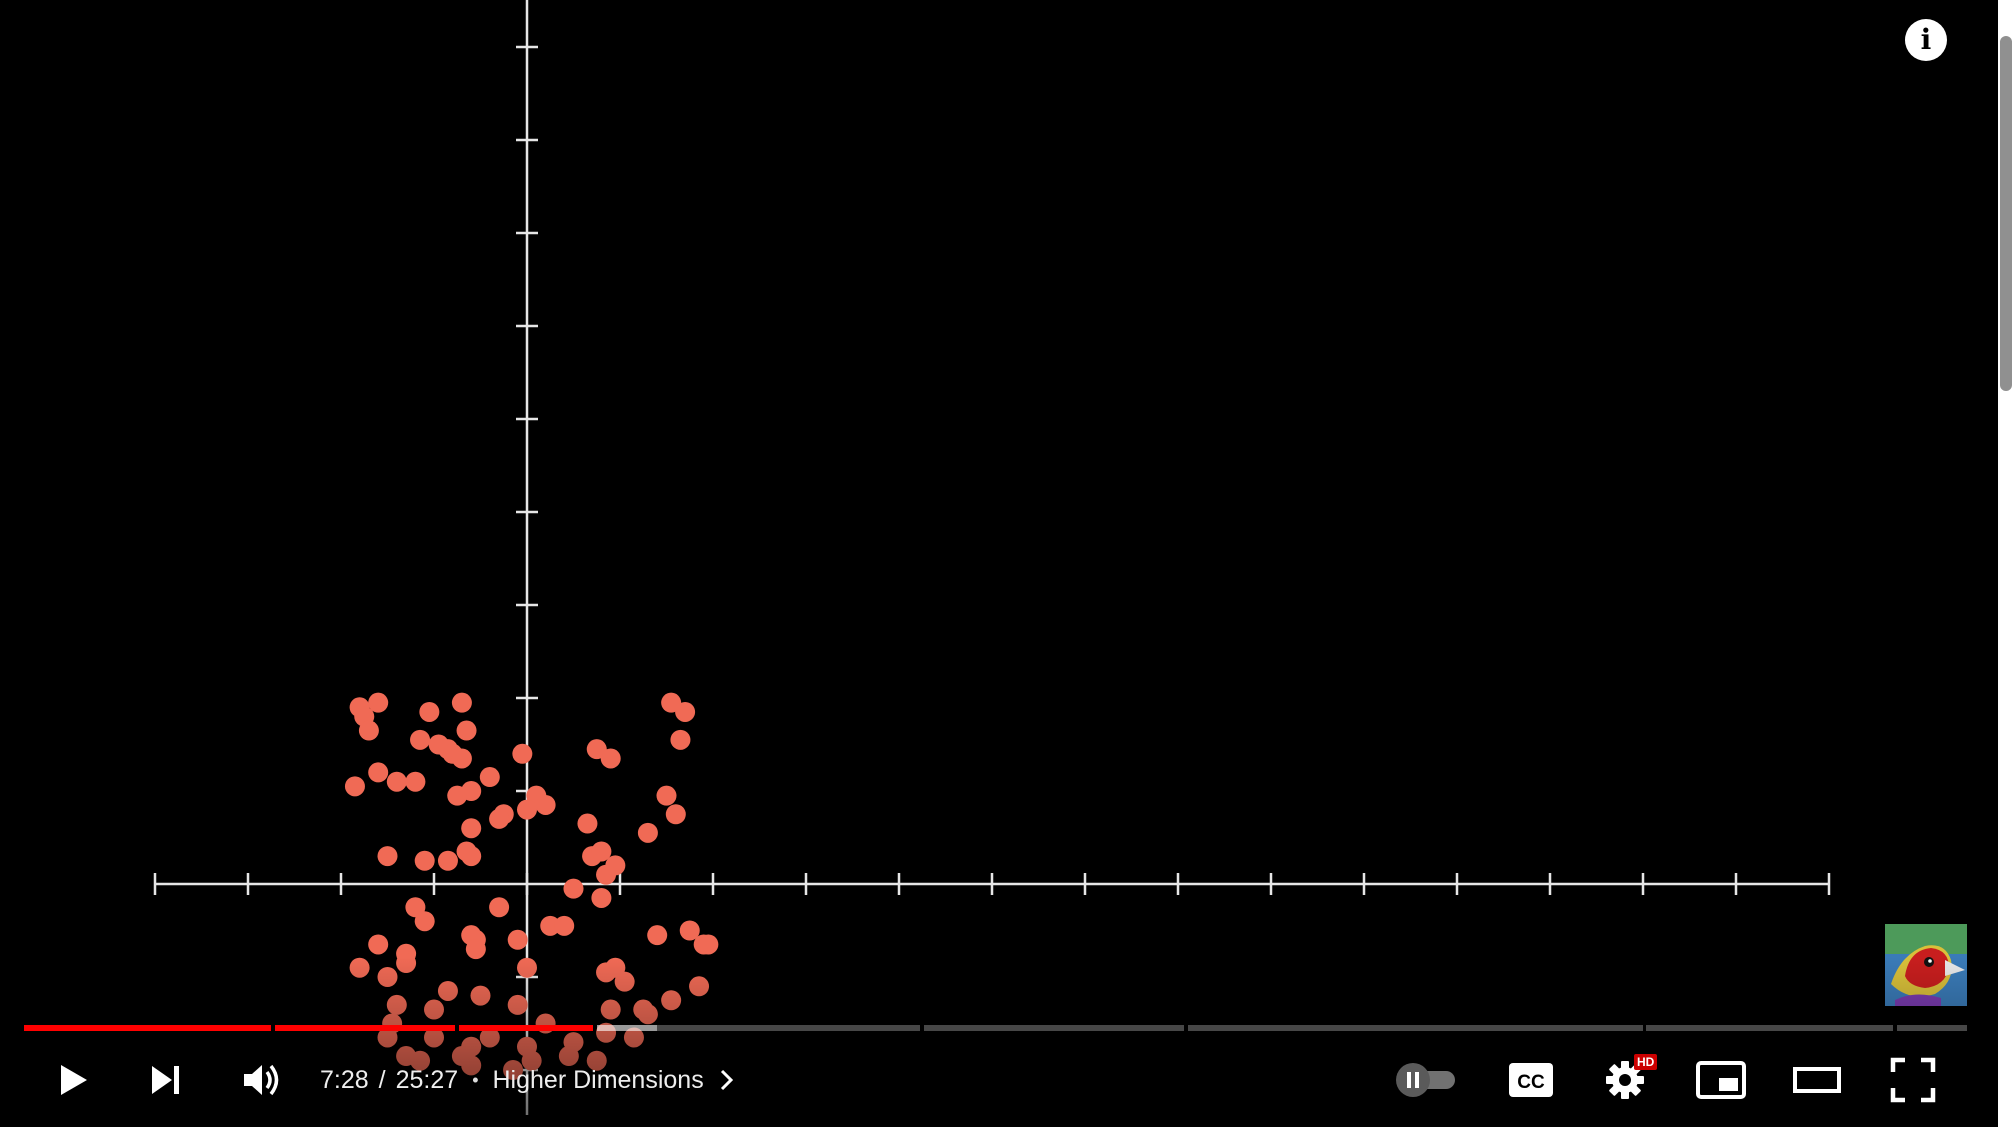 The width and height of the screenshot is (2014, 1133). I want to click on theater-mode-icon, so click(1817, 1080).